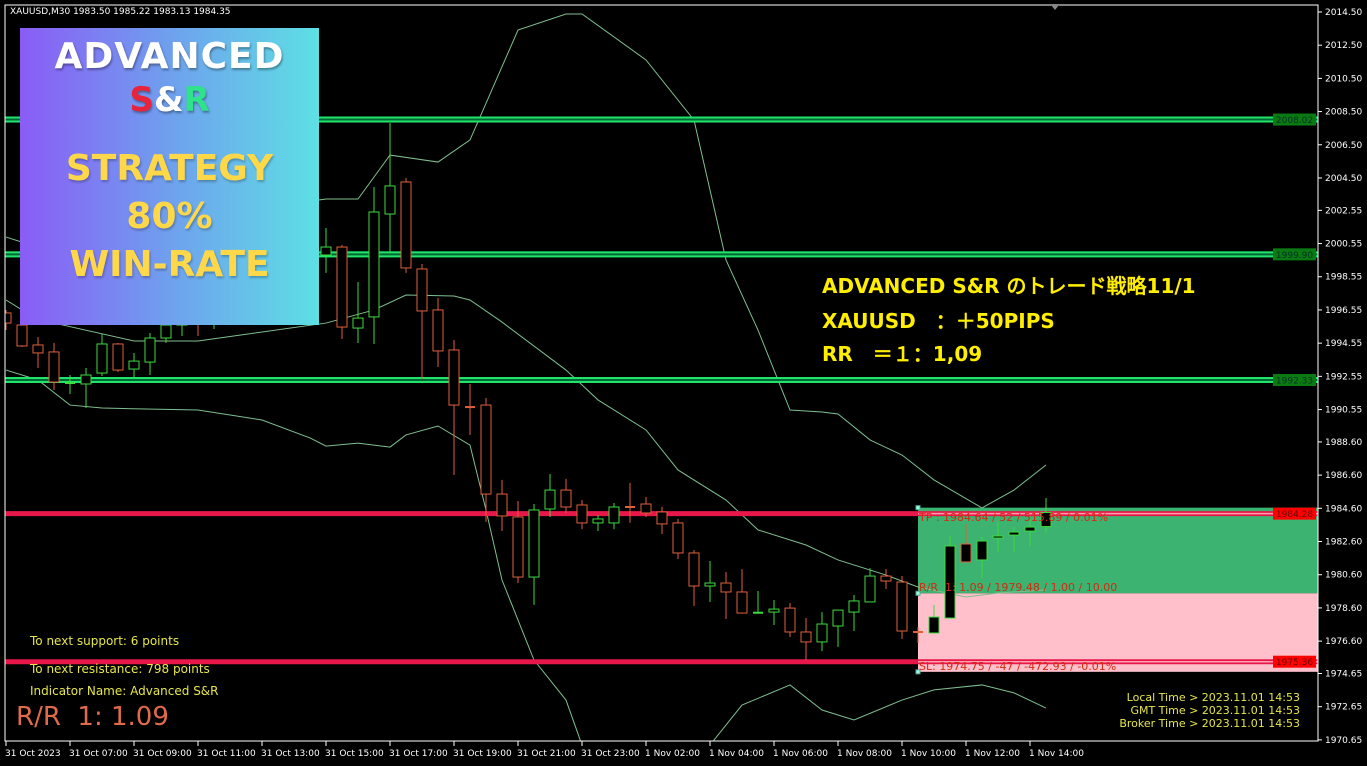 The image size is (1367, 766). What do you see at coordinates (1213, 697) in the screenshot?
I see `local-time: Local Time > 2023.11.01 14:53` at bounding box center [1213, 697].